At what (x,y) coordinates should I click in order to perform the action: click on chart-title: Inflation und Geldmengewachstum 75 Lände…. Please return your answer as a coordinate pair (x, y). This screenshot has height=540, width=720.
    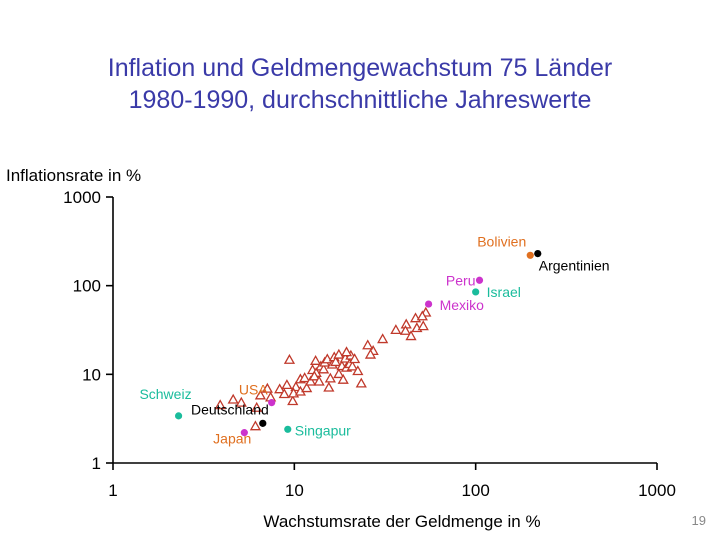
    Looking at the image, I should click on (360, 84).